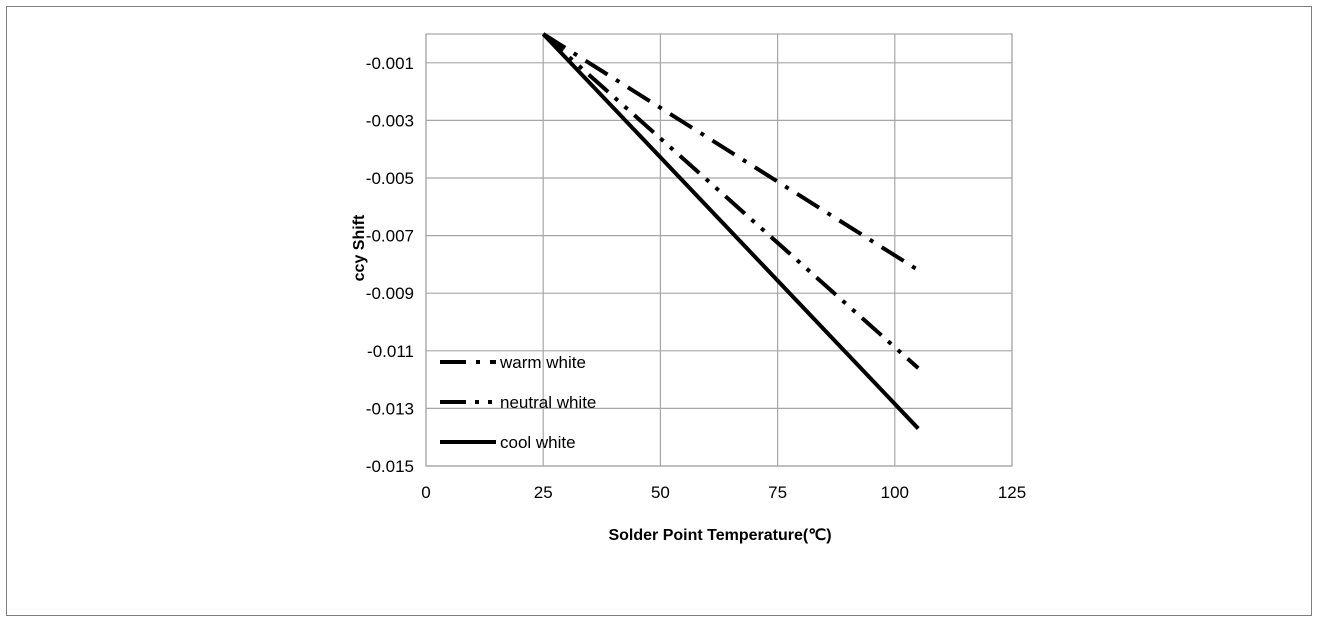 The width and height of the screenshot is (1320, 622). What do you see at coordinates (359, 247) in the screenshot?
I see `y-axis-title: ccy Shift` at bounding box center [359, 247].